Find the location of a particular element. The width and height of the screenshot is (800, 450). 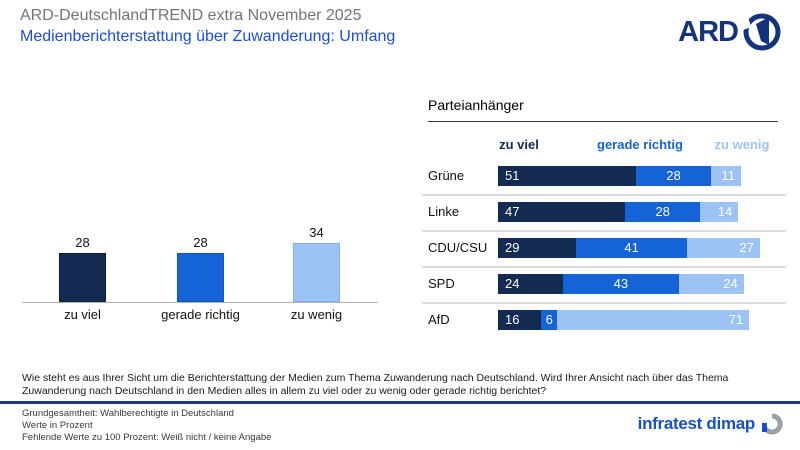

bar-segment: 43 is located at coordinates (620, 284).